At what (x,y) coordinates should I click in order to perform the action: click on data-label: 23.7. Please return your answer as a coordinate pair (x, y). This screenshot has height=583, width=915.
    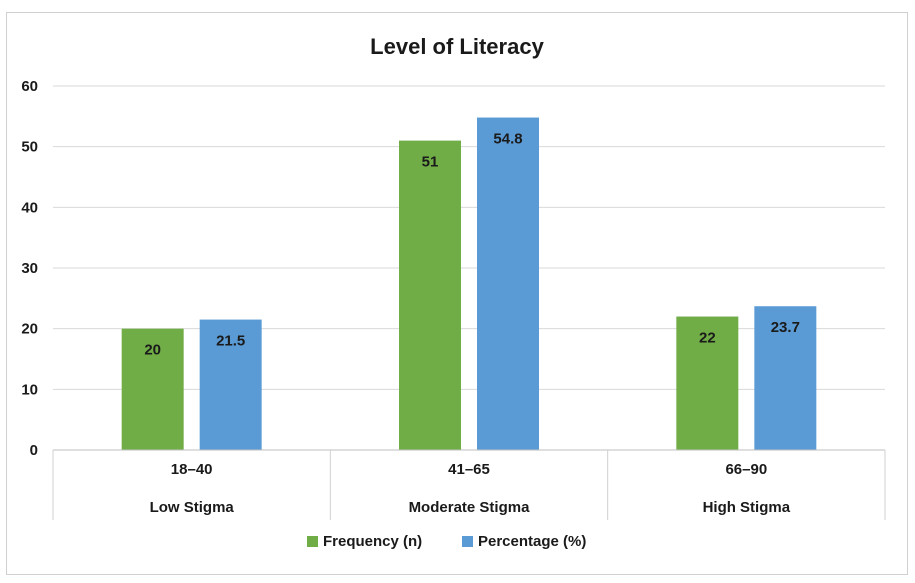
    Looking at the image, I should click on (785, 327).